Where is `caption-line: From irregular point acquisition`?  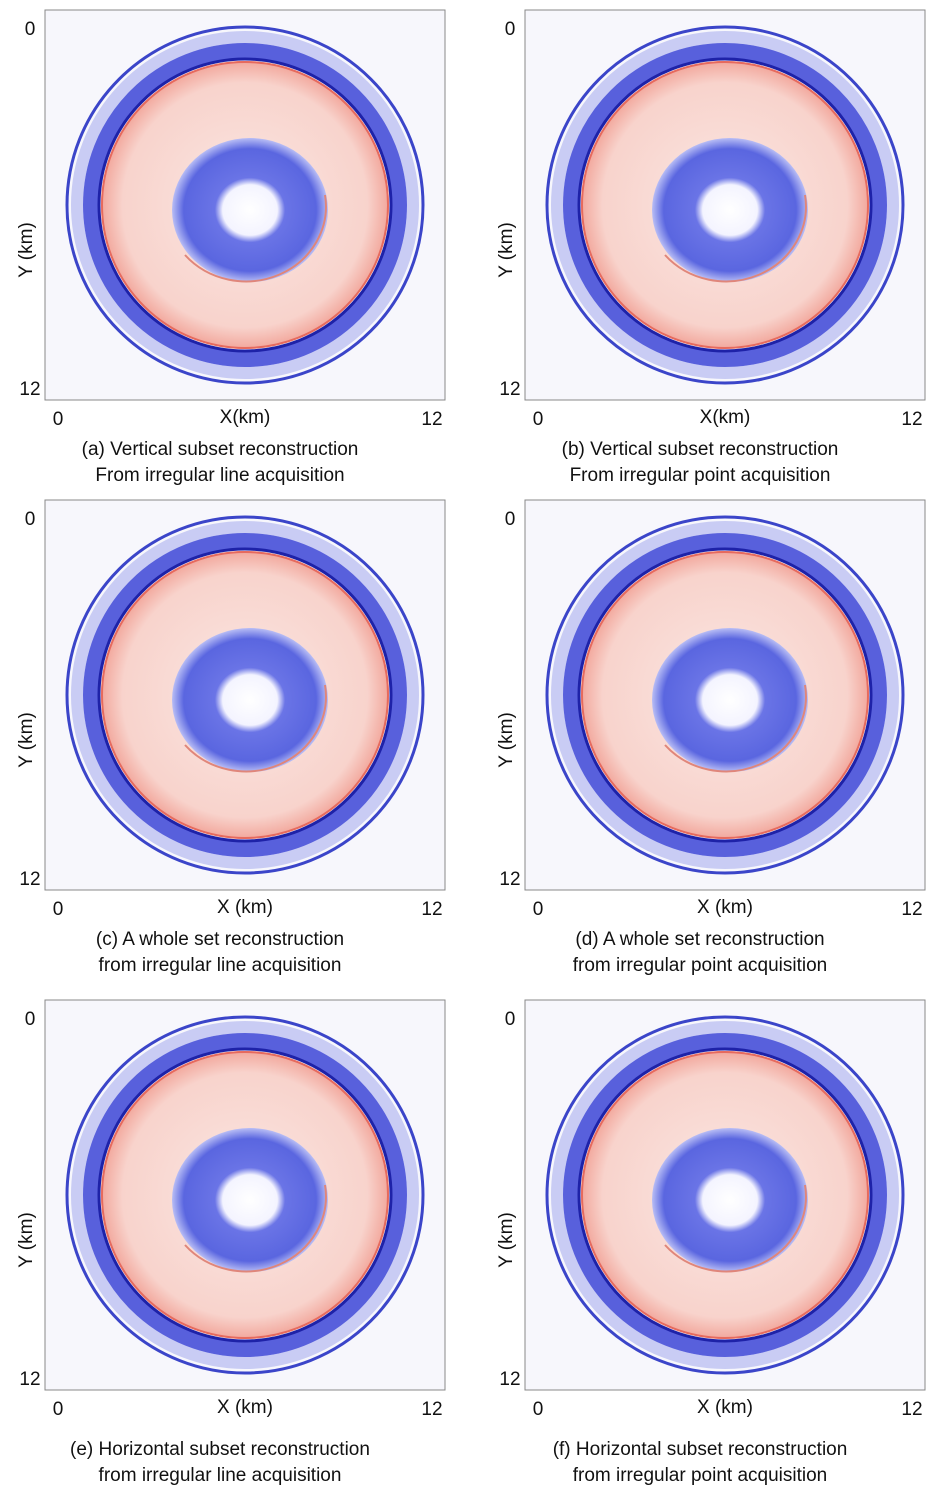
caption-line: From irregular point acquisition is located at coordinates (700, 475).